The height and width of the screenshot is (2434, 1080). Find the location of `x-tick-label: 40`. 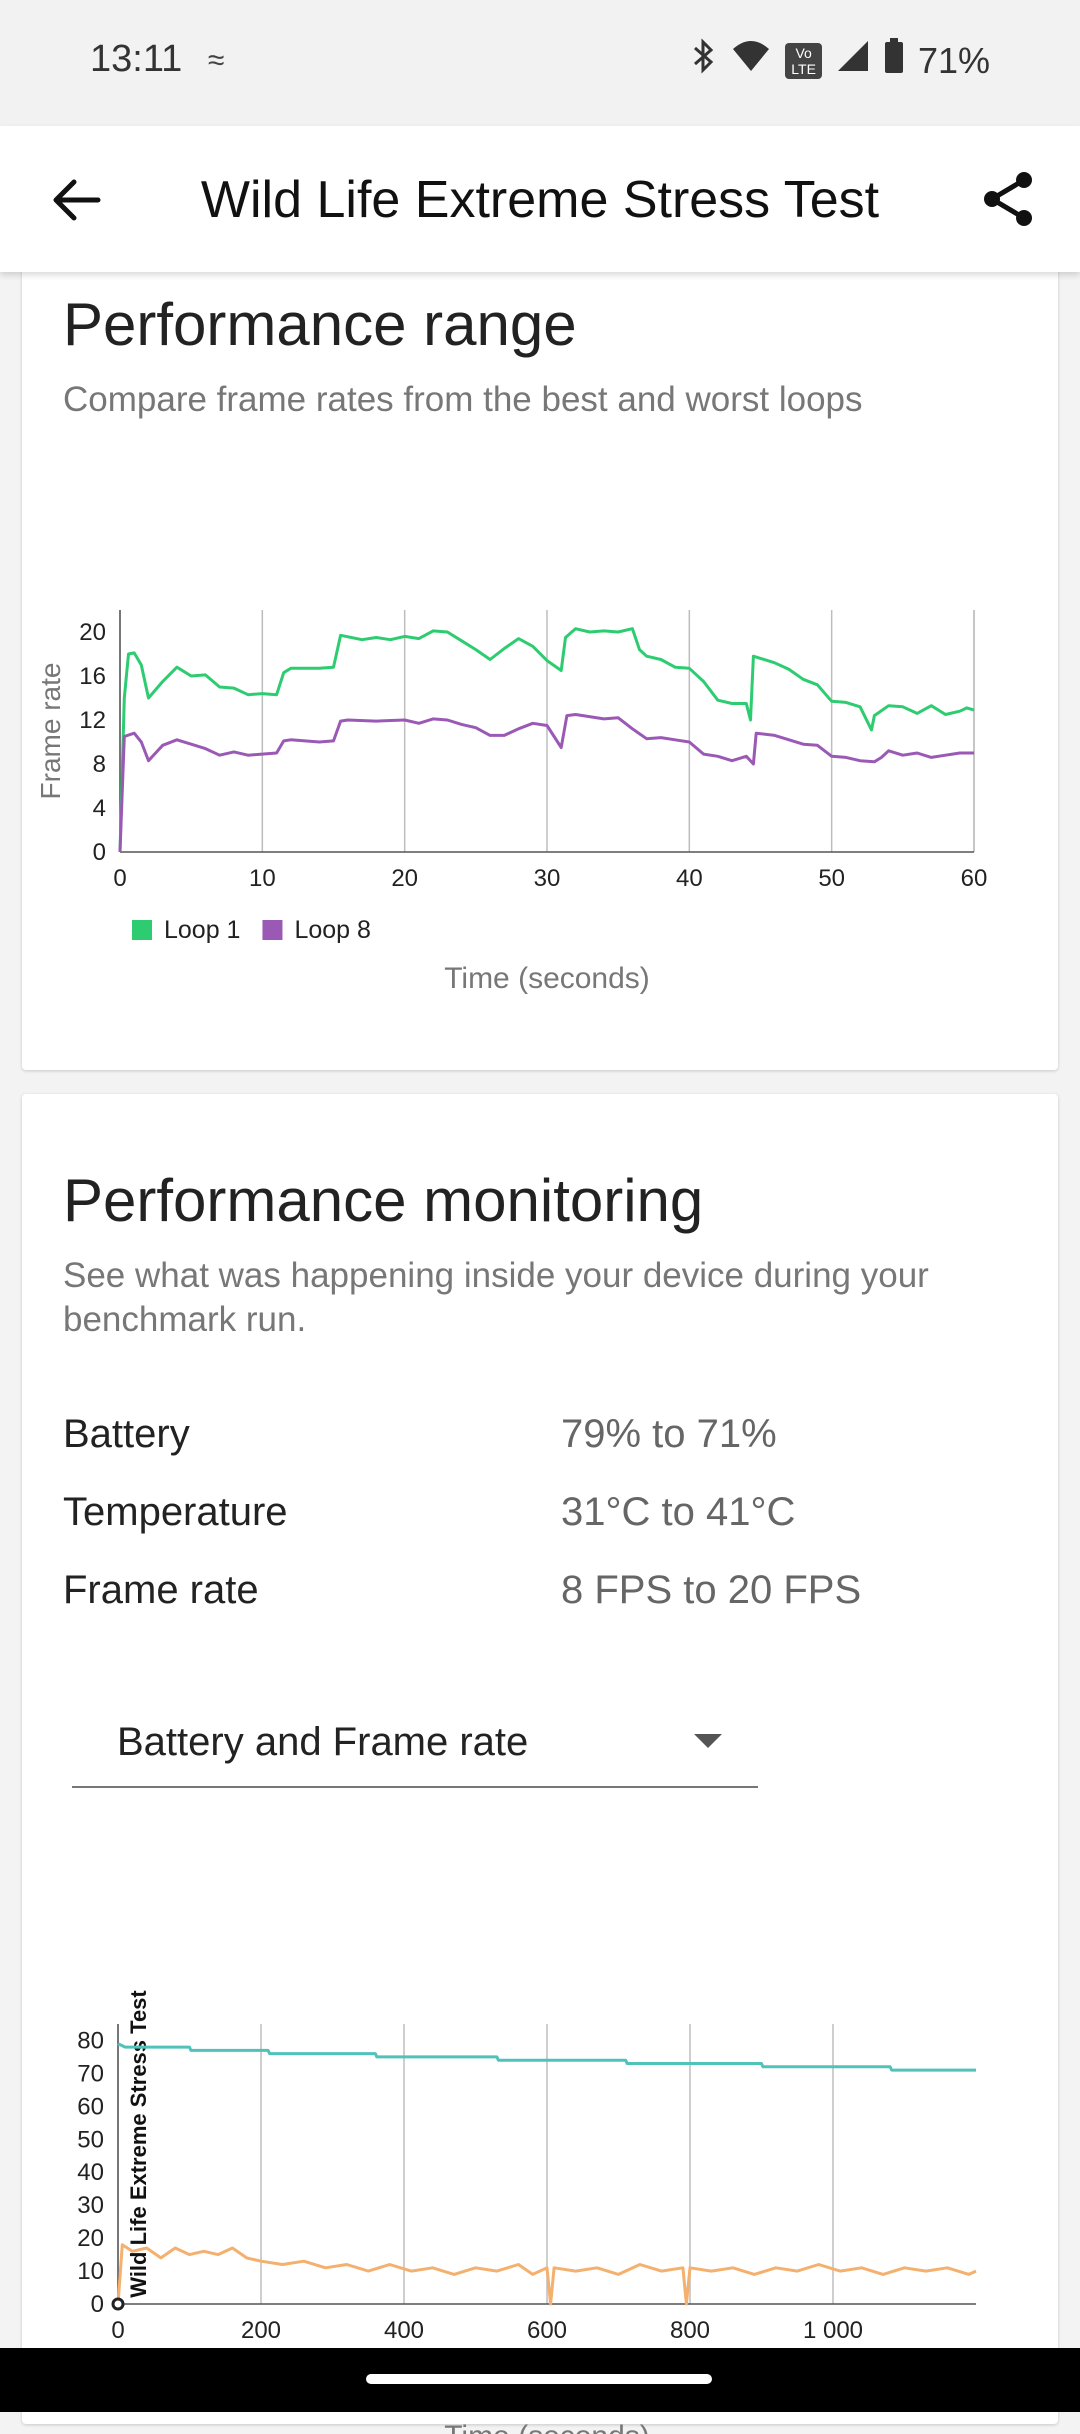

x-tick-label: 40 is located at coordinates (689, 878).